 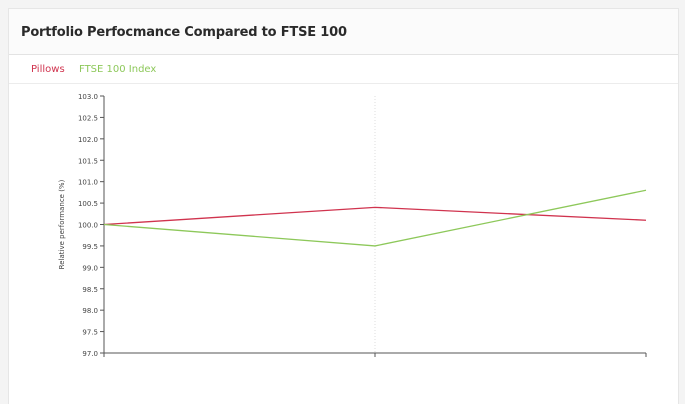 What do you see at coordinates (90, 268) in the screenshot?
I see `y-tick-label: 99.0` at bounding box center [90, 268].